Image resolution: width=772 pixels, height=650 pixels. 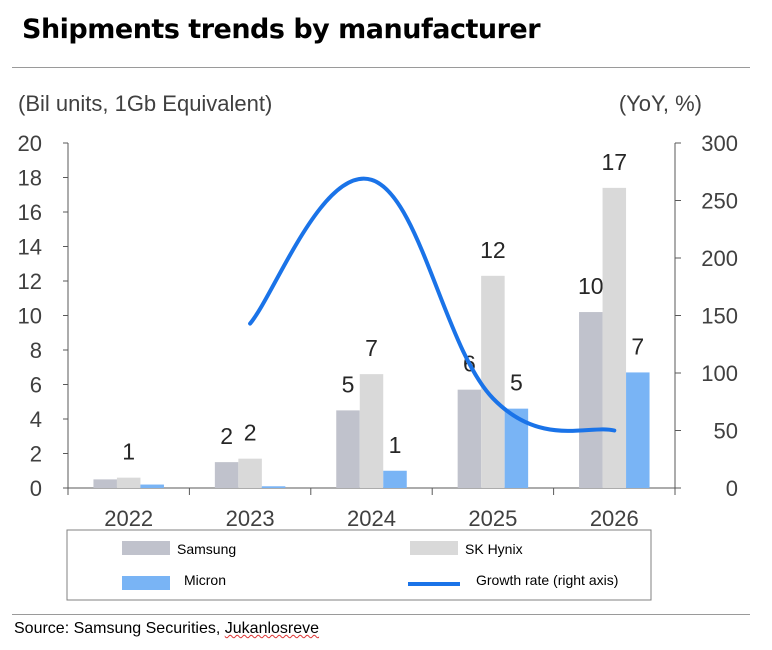 I want to click on y-tick-label: 16, so click(x=30, y=212).